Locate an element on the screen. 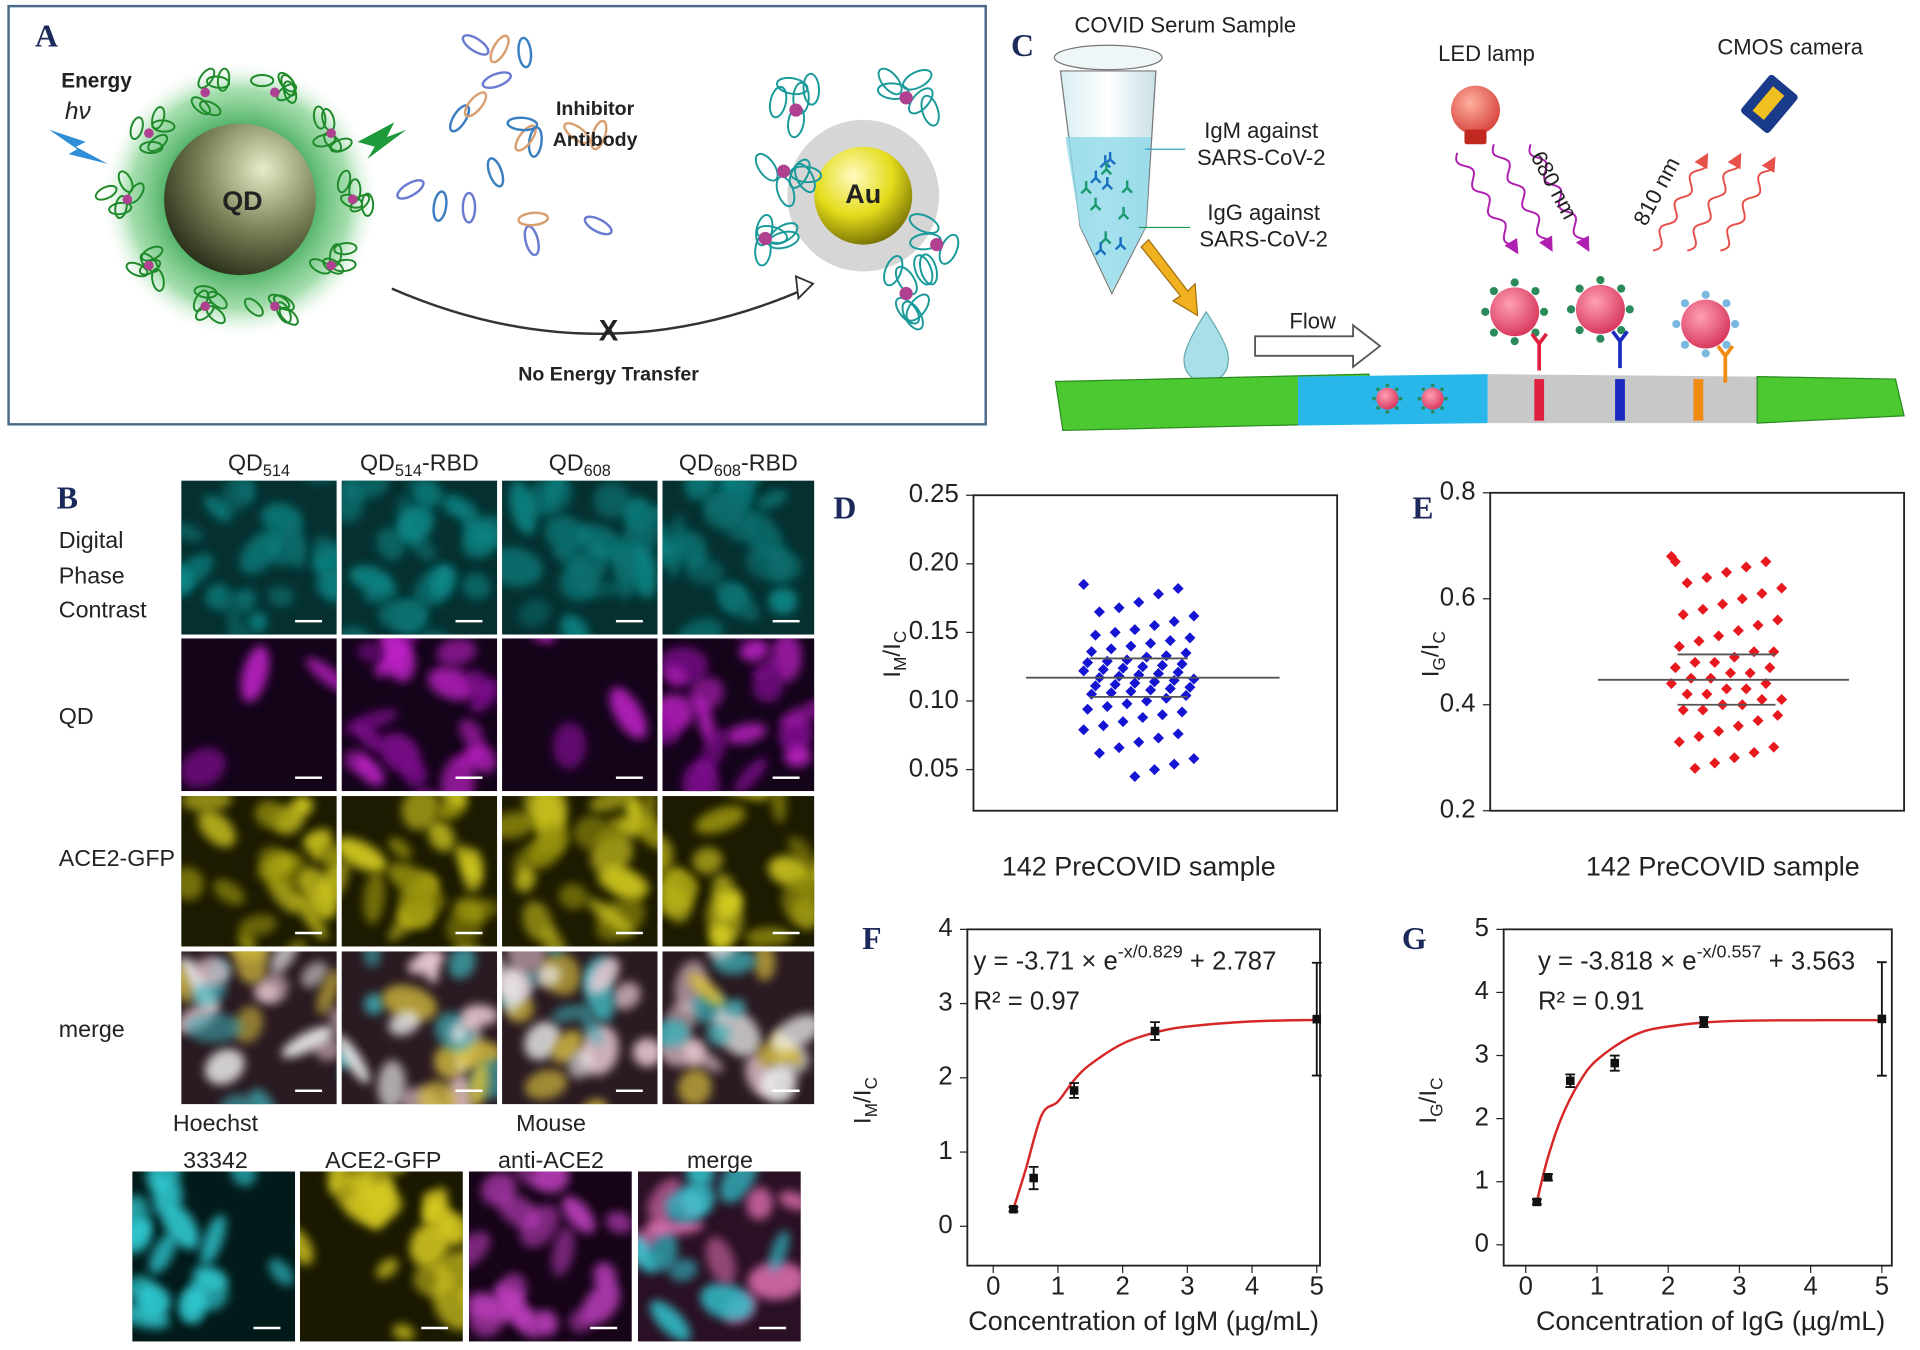  inhibitor-label: Antibody is located at coordinates (595, 140).